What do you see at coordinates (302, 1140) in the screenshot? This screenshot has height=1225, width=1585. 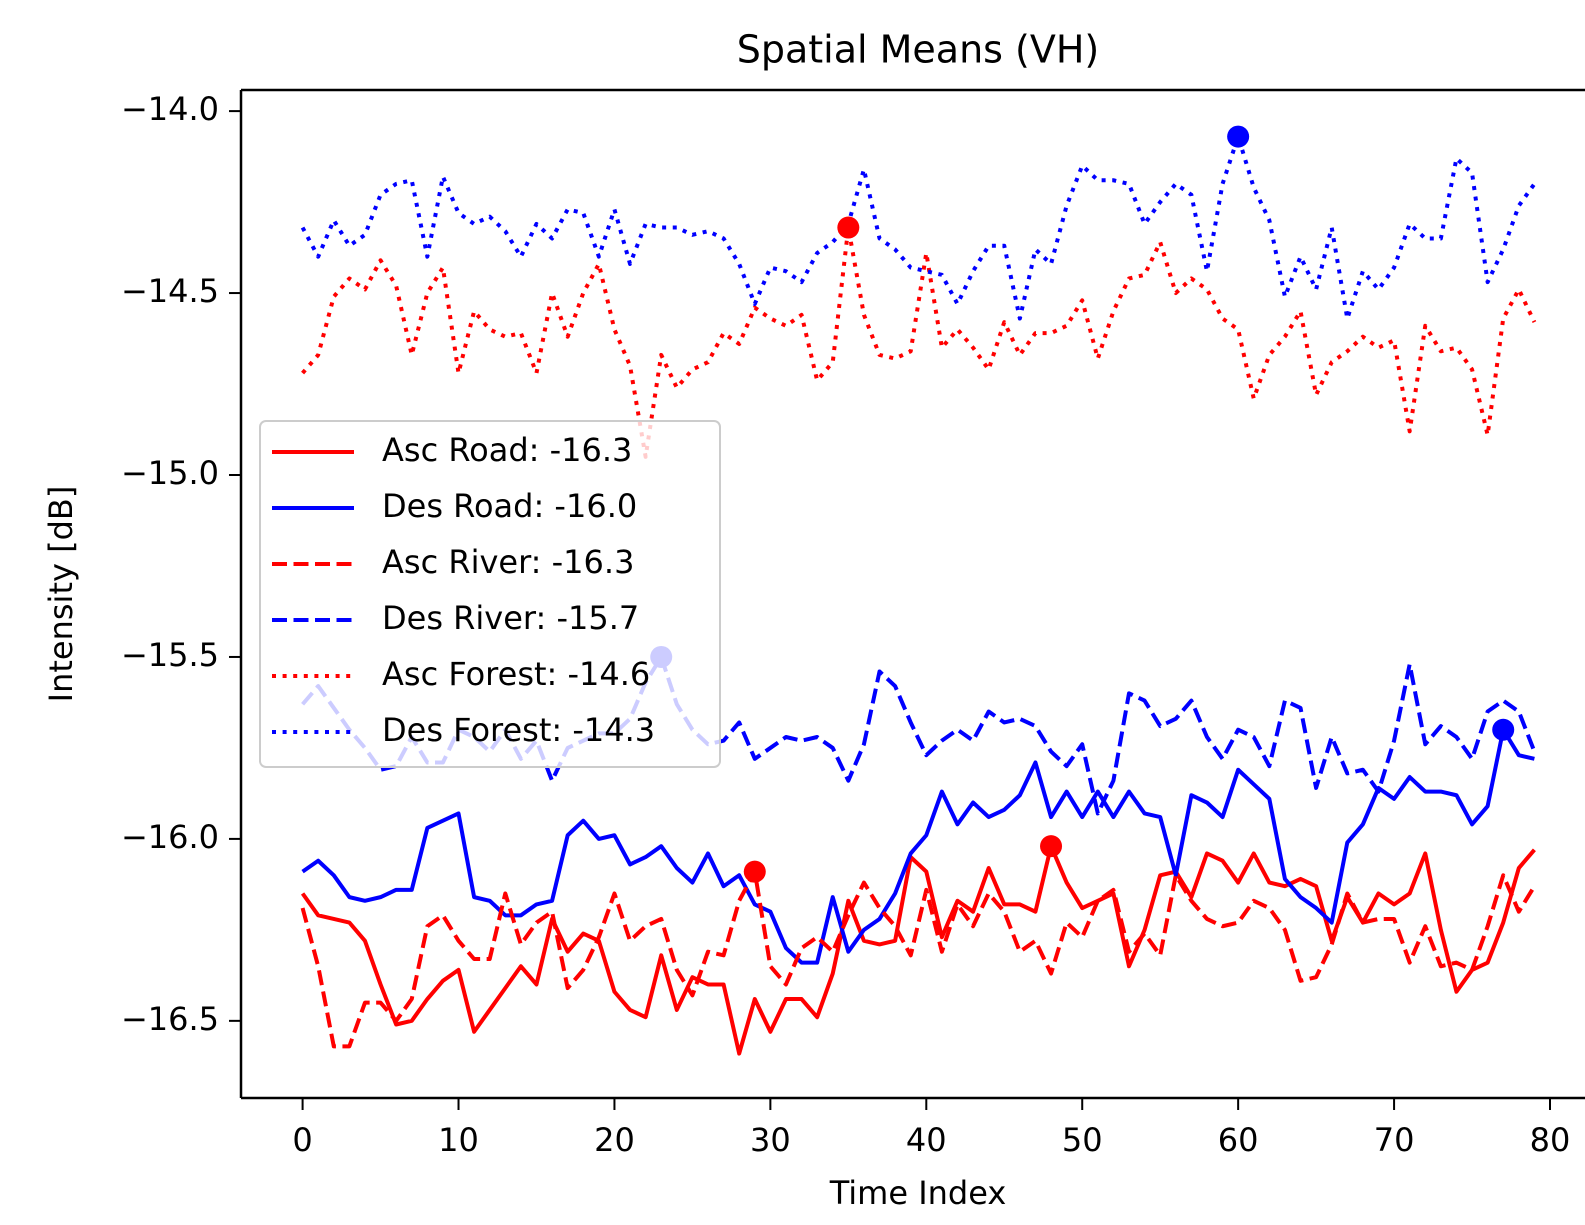 I see `x-tick-label: 0` at bounding box center [302, 1140].